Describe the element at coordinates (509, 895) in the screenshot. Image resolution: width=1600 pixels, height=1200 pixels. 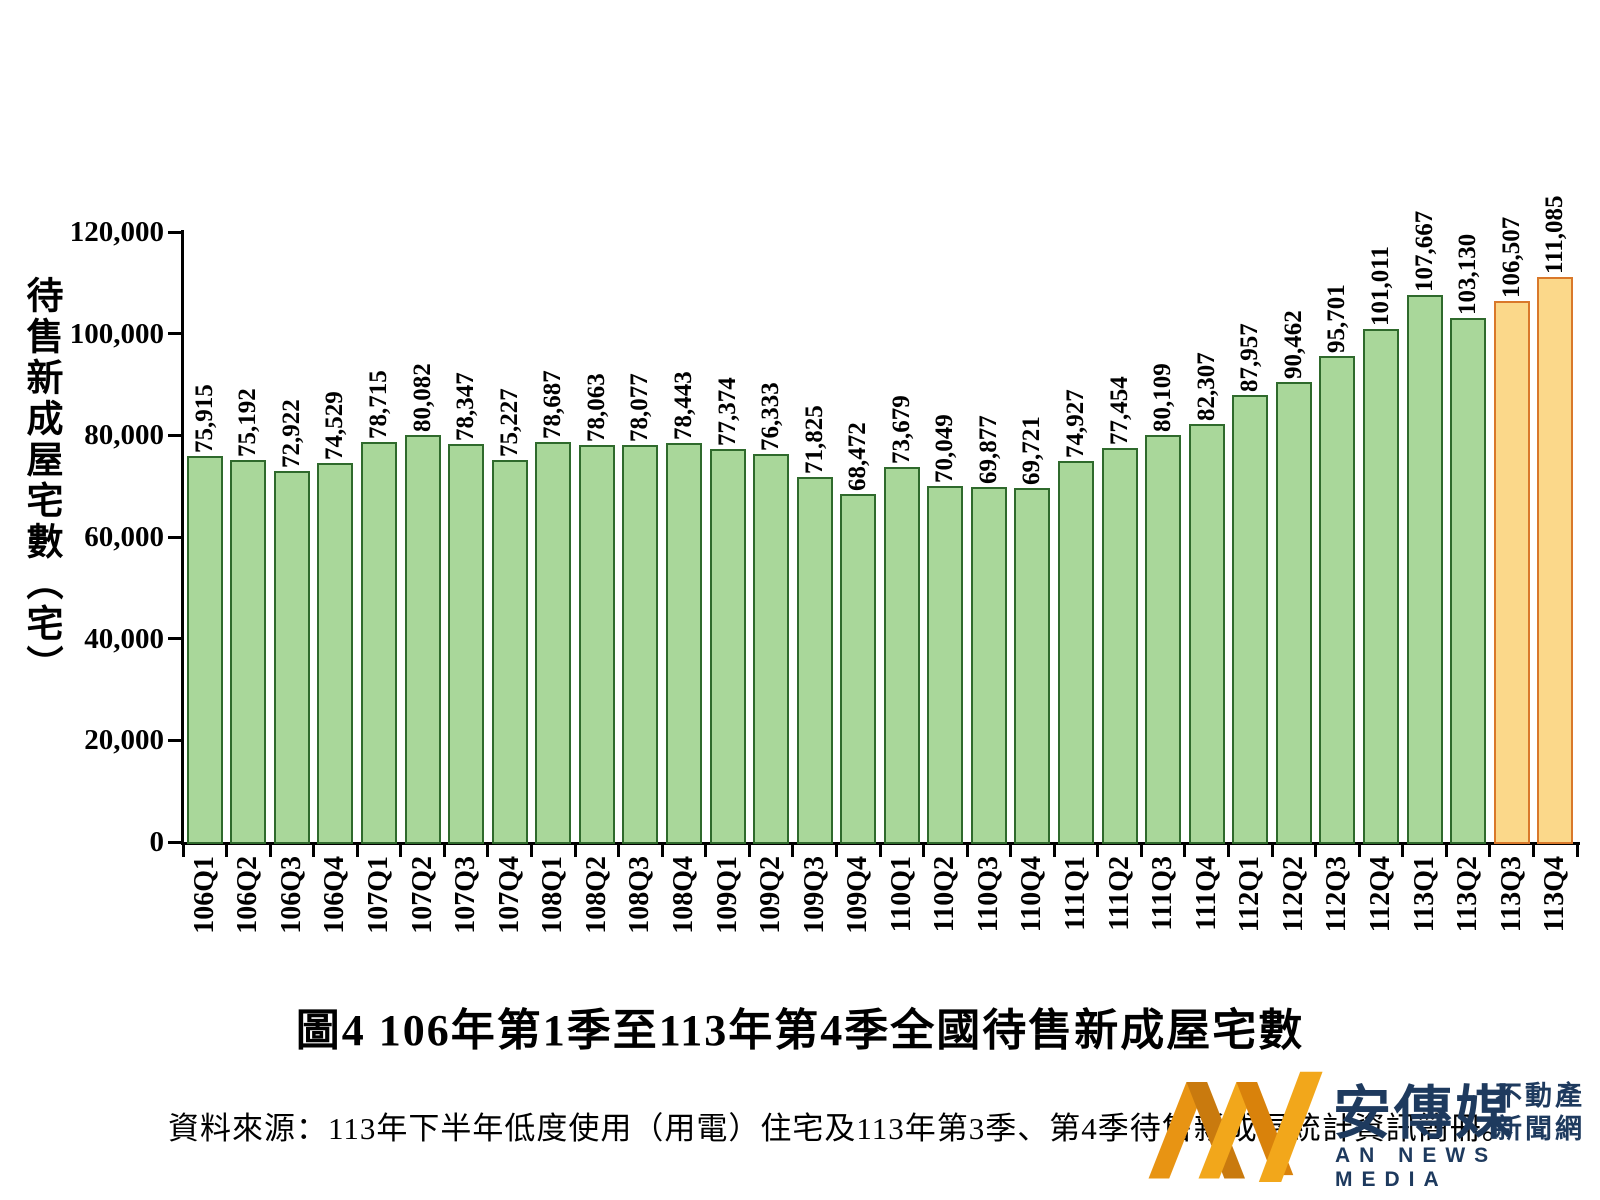
I see `x-axis-label: 107Q4` at that location.